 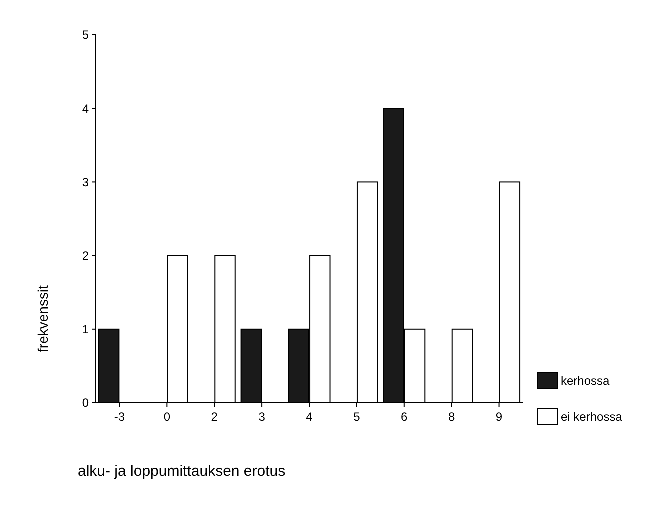 What do you see at coordinates (404, 417) in the screenshot?
I see `x-tick-label: 6` at bounding box center [404, 417].